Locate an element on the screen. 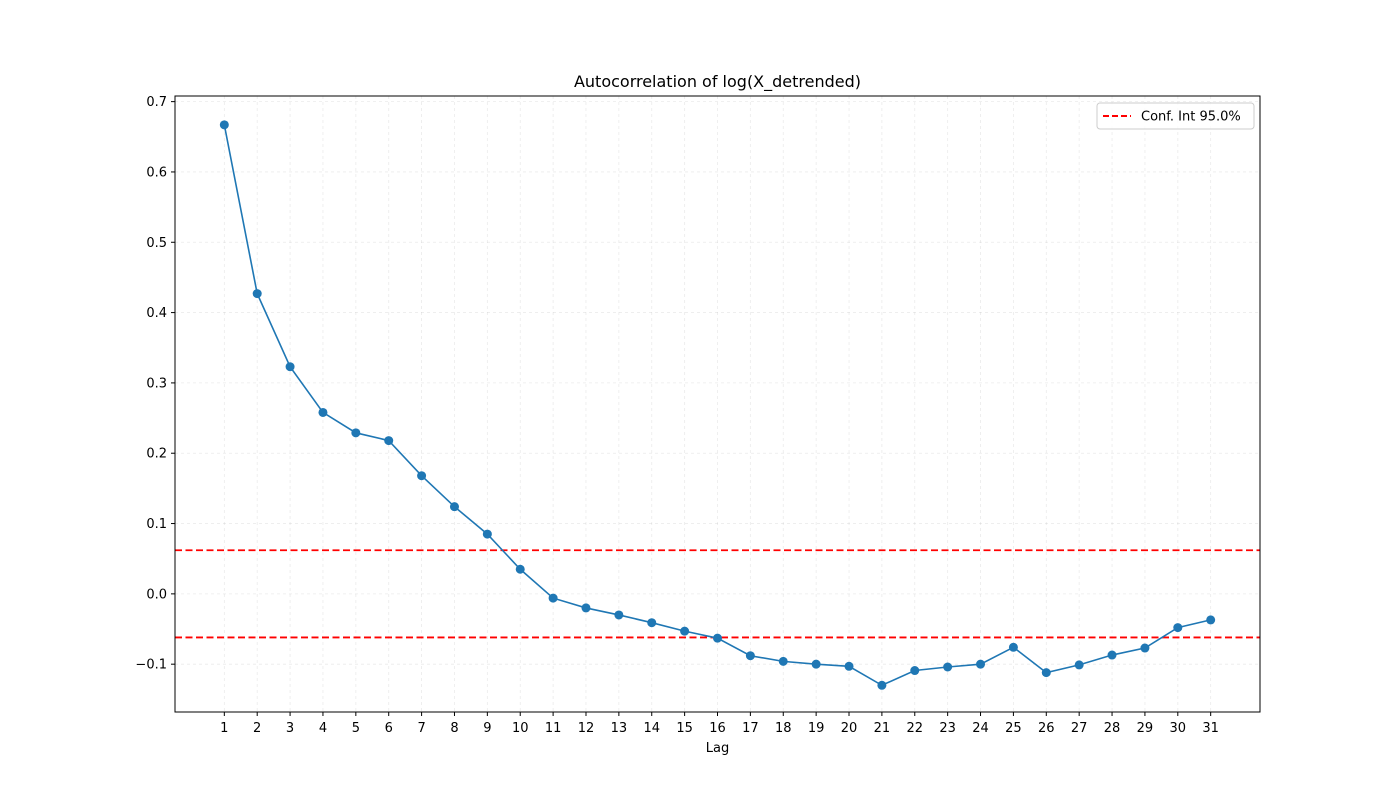 This screenshot has height=805, width=1400. chart-title: Autocorrelation of log(X_detrended) is located at coordinates (717, 82).